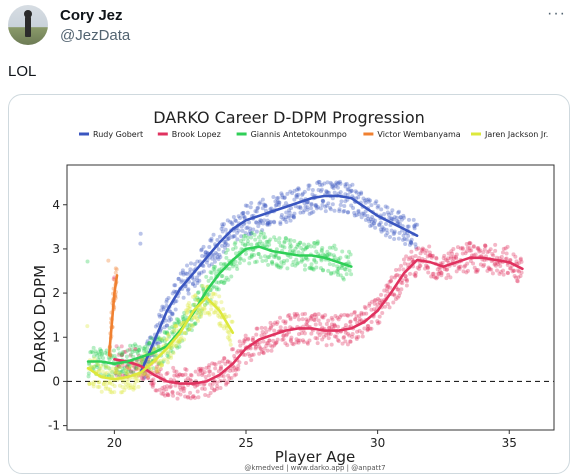  Describe the element at coordinates (196, 134) in the screenshot. I see `legend-label: Brook Lopez` at that location.